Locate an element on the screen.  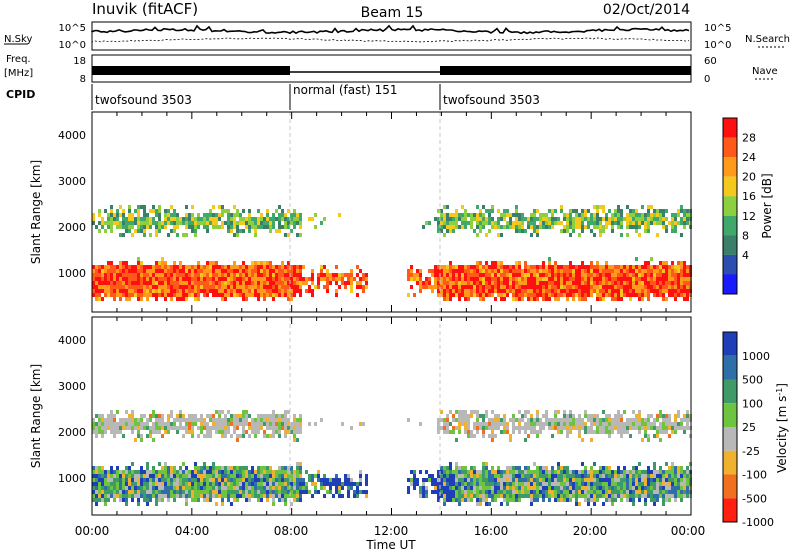
colorbar-swatch is located at coordinates (730, 206).